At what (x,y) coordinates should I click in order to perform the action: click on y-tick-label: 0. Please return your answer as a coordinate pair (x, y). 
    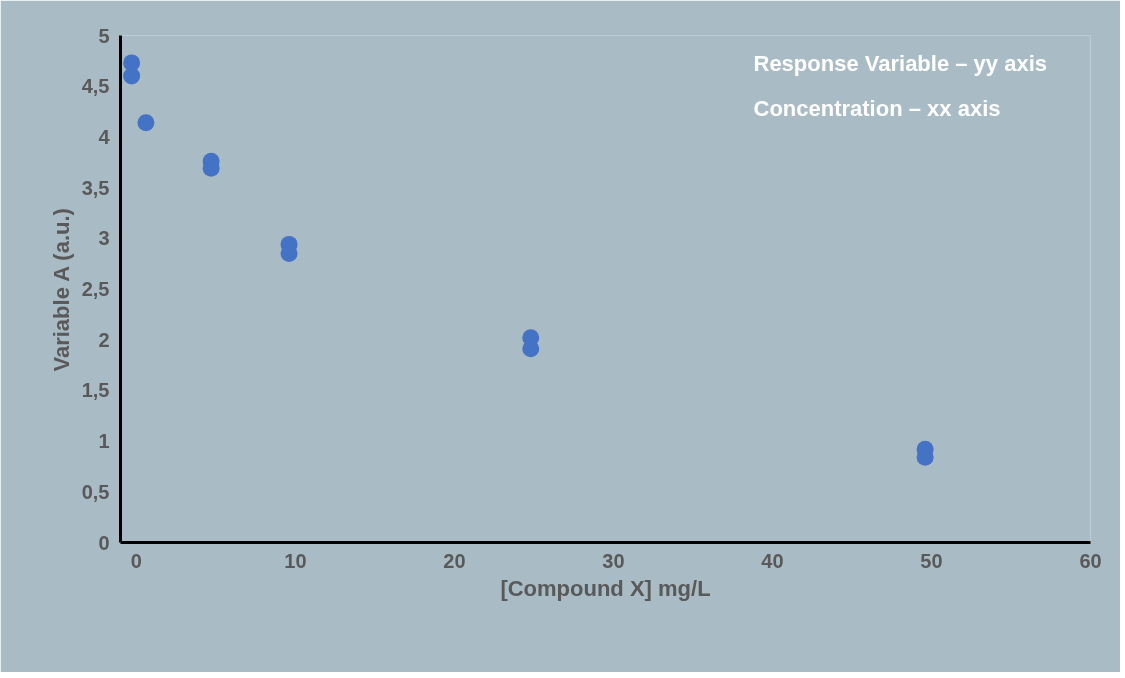
    Looking at the image, I should click on (104, 542).